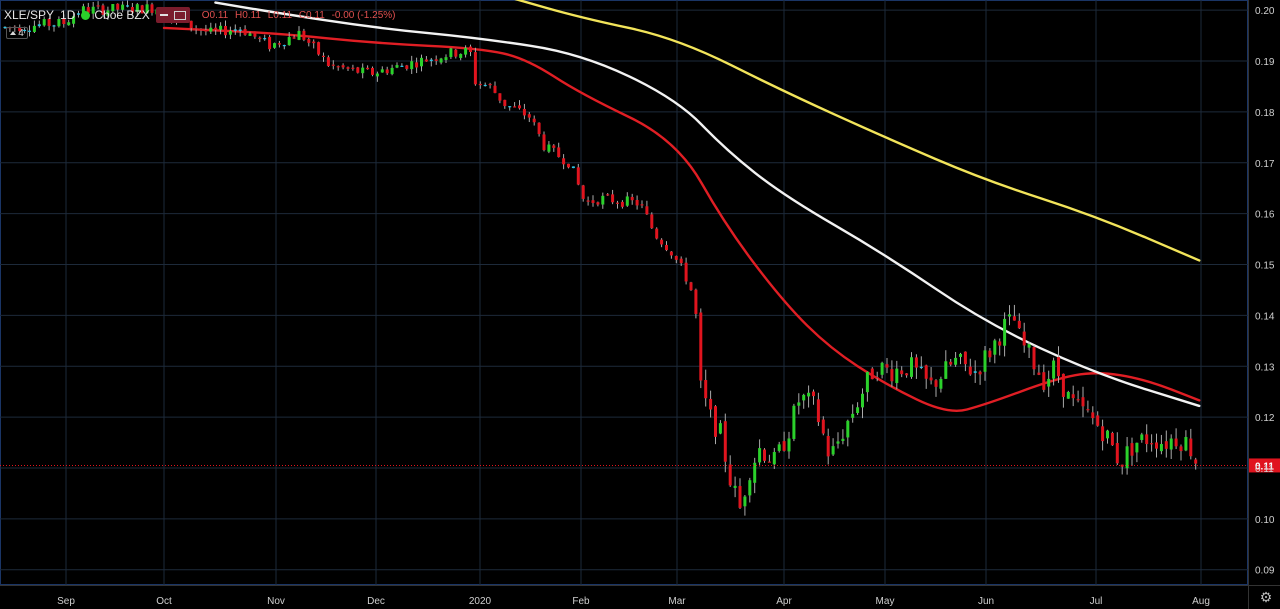 The height and width of the screenshot is (609, 1280). I want to click on series-controls, so click(172, 15).